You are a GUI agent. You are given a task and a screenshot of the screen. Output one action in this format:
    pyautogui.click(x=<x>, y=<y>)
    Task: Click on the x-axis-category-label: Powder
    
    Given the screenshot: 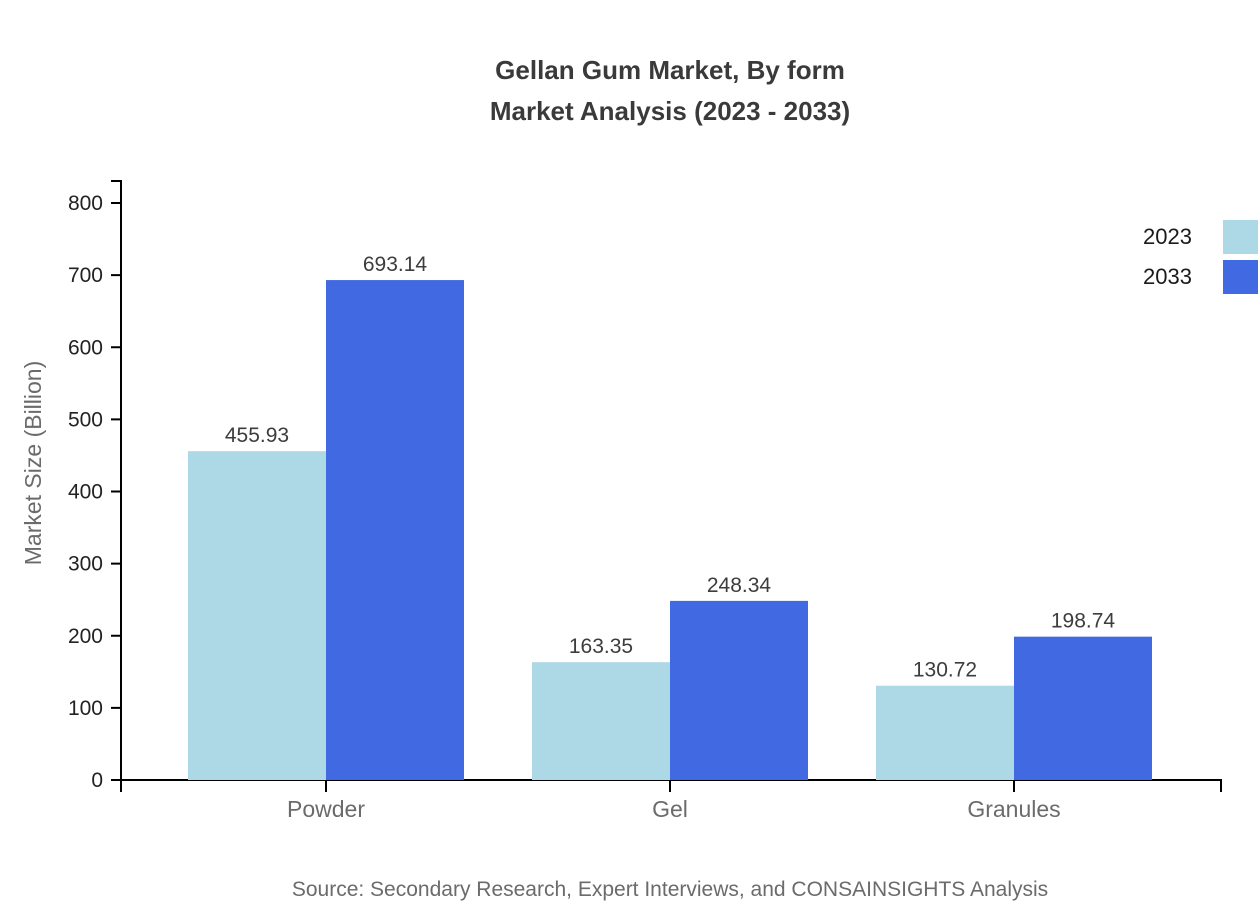 What is the action you would take?
    pyautogui.click(x=326, y=809)
    